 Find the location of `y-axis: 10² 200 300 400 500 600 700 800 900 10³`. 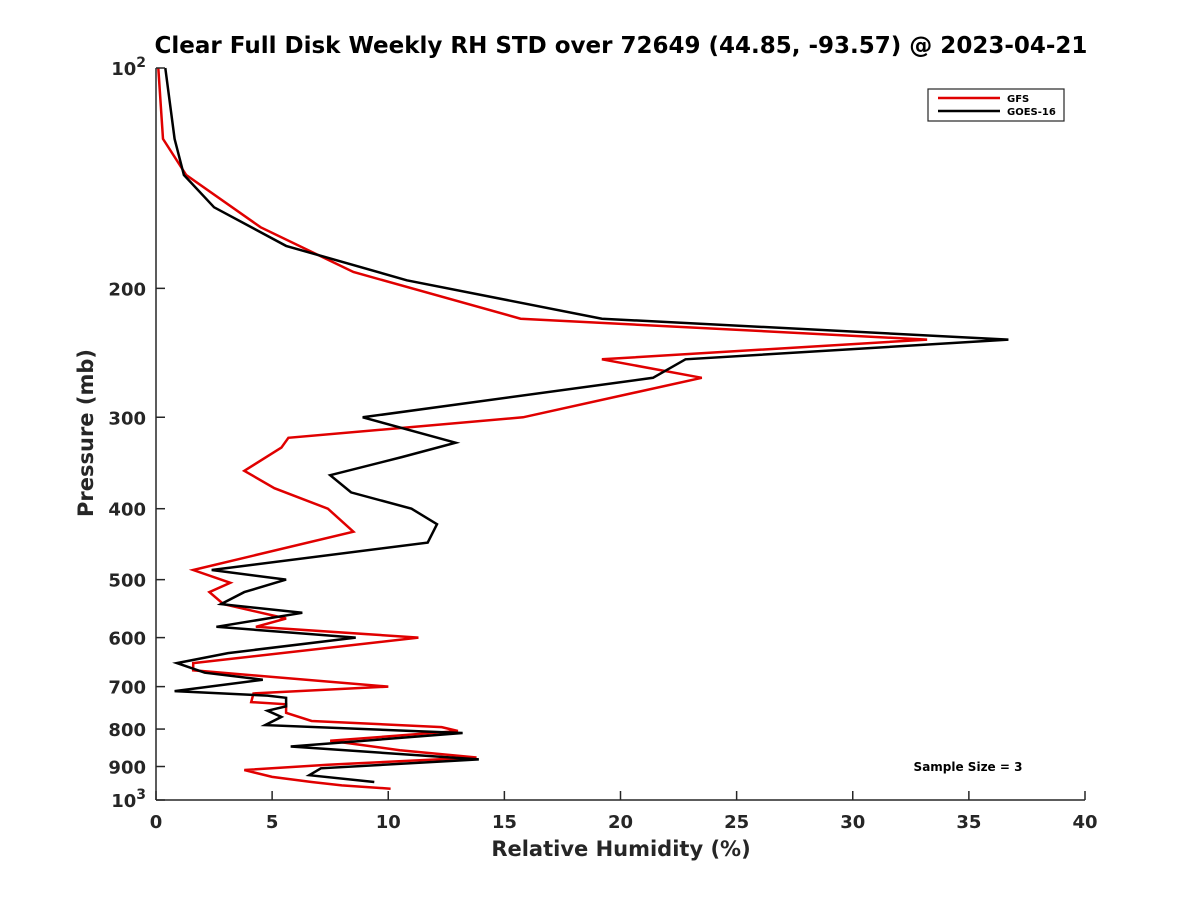

y-axis: 10² 200 300 400 500 600 700 800 900 10³ is located at coordinates (136, 433).